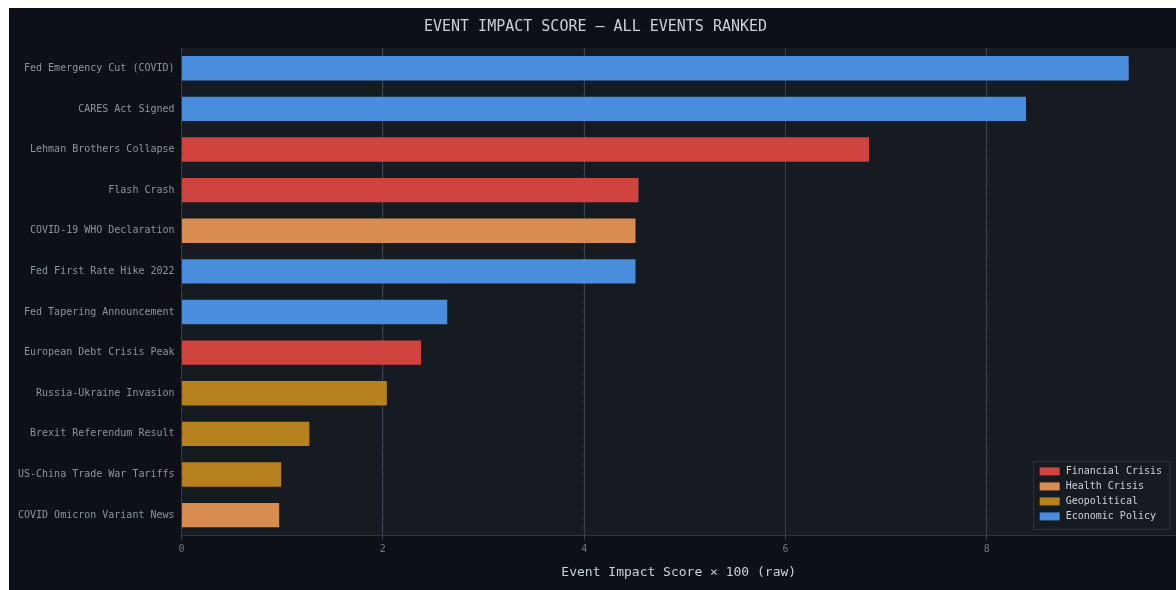  What do you see at coordinates (1104, 485) in the screenshot?
I see `legend-label: Health Crisis` at bounding box center [1104, 485].